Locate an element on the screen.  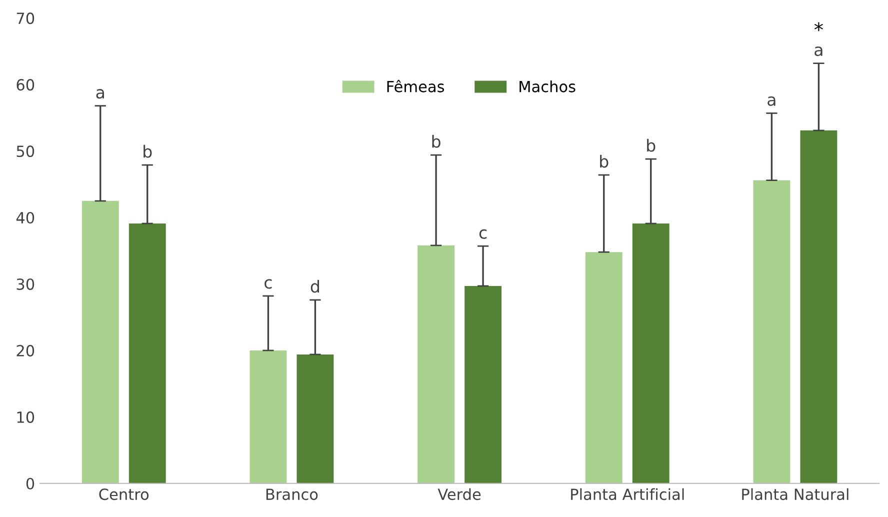
y-tick-label: 30 is located at coordinates (25, 284).